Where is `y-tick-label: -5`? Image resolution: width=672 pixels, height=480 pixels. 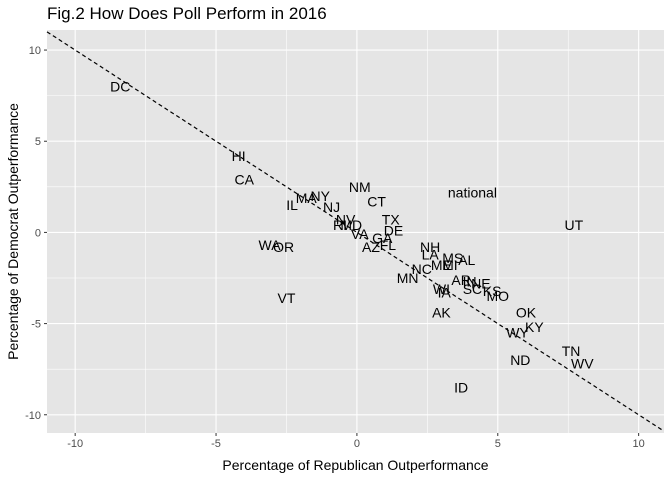
y-tick-label: -5 is located at coordinates (36, 325).